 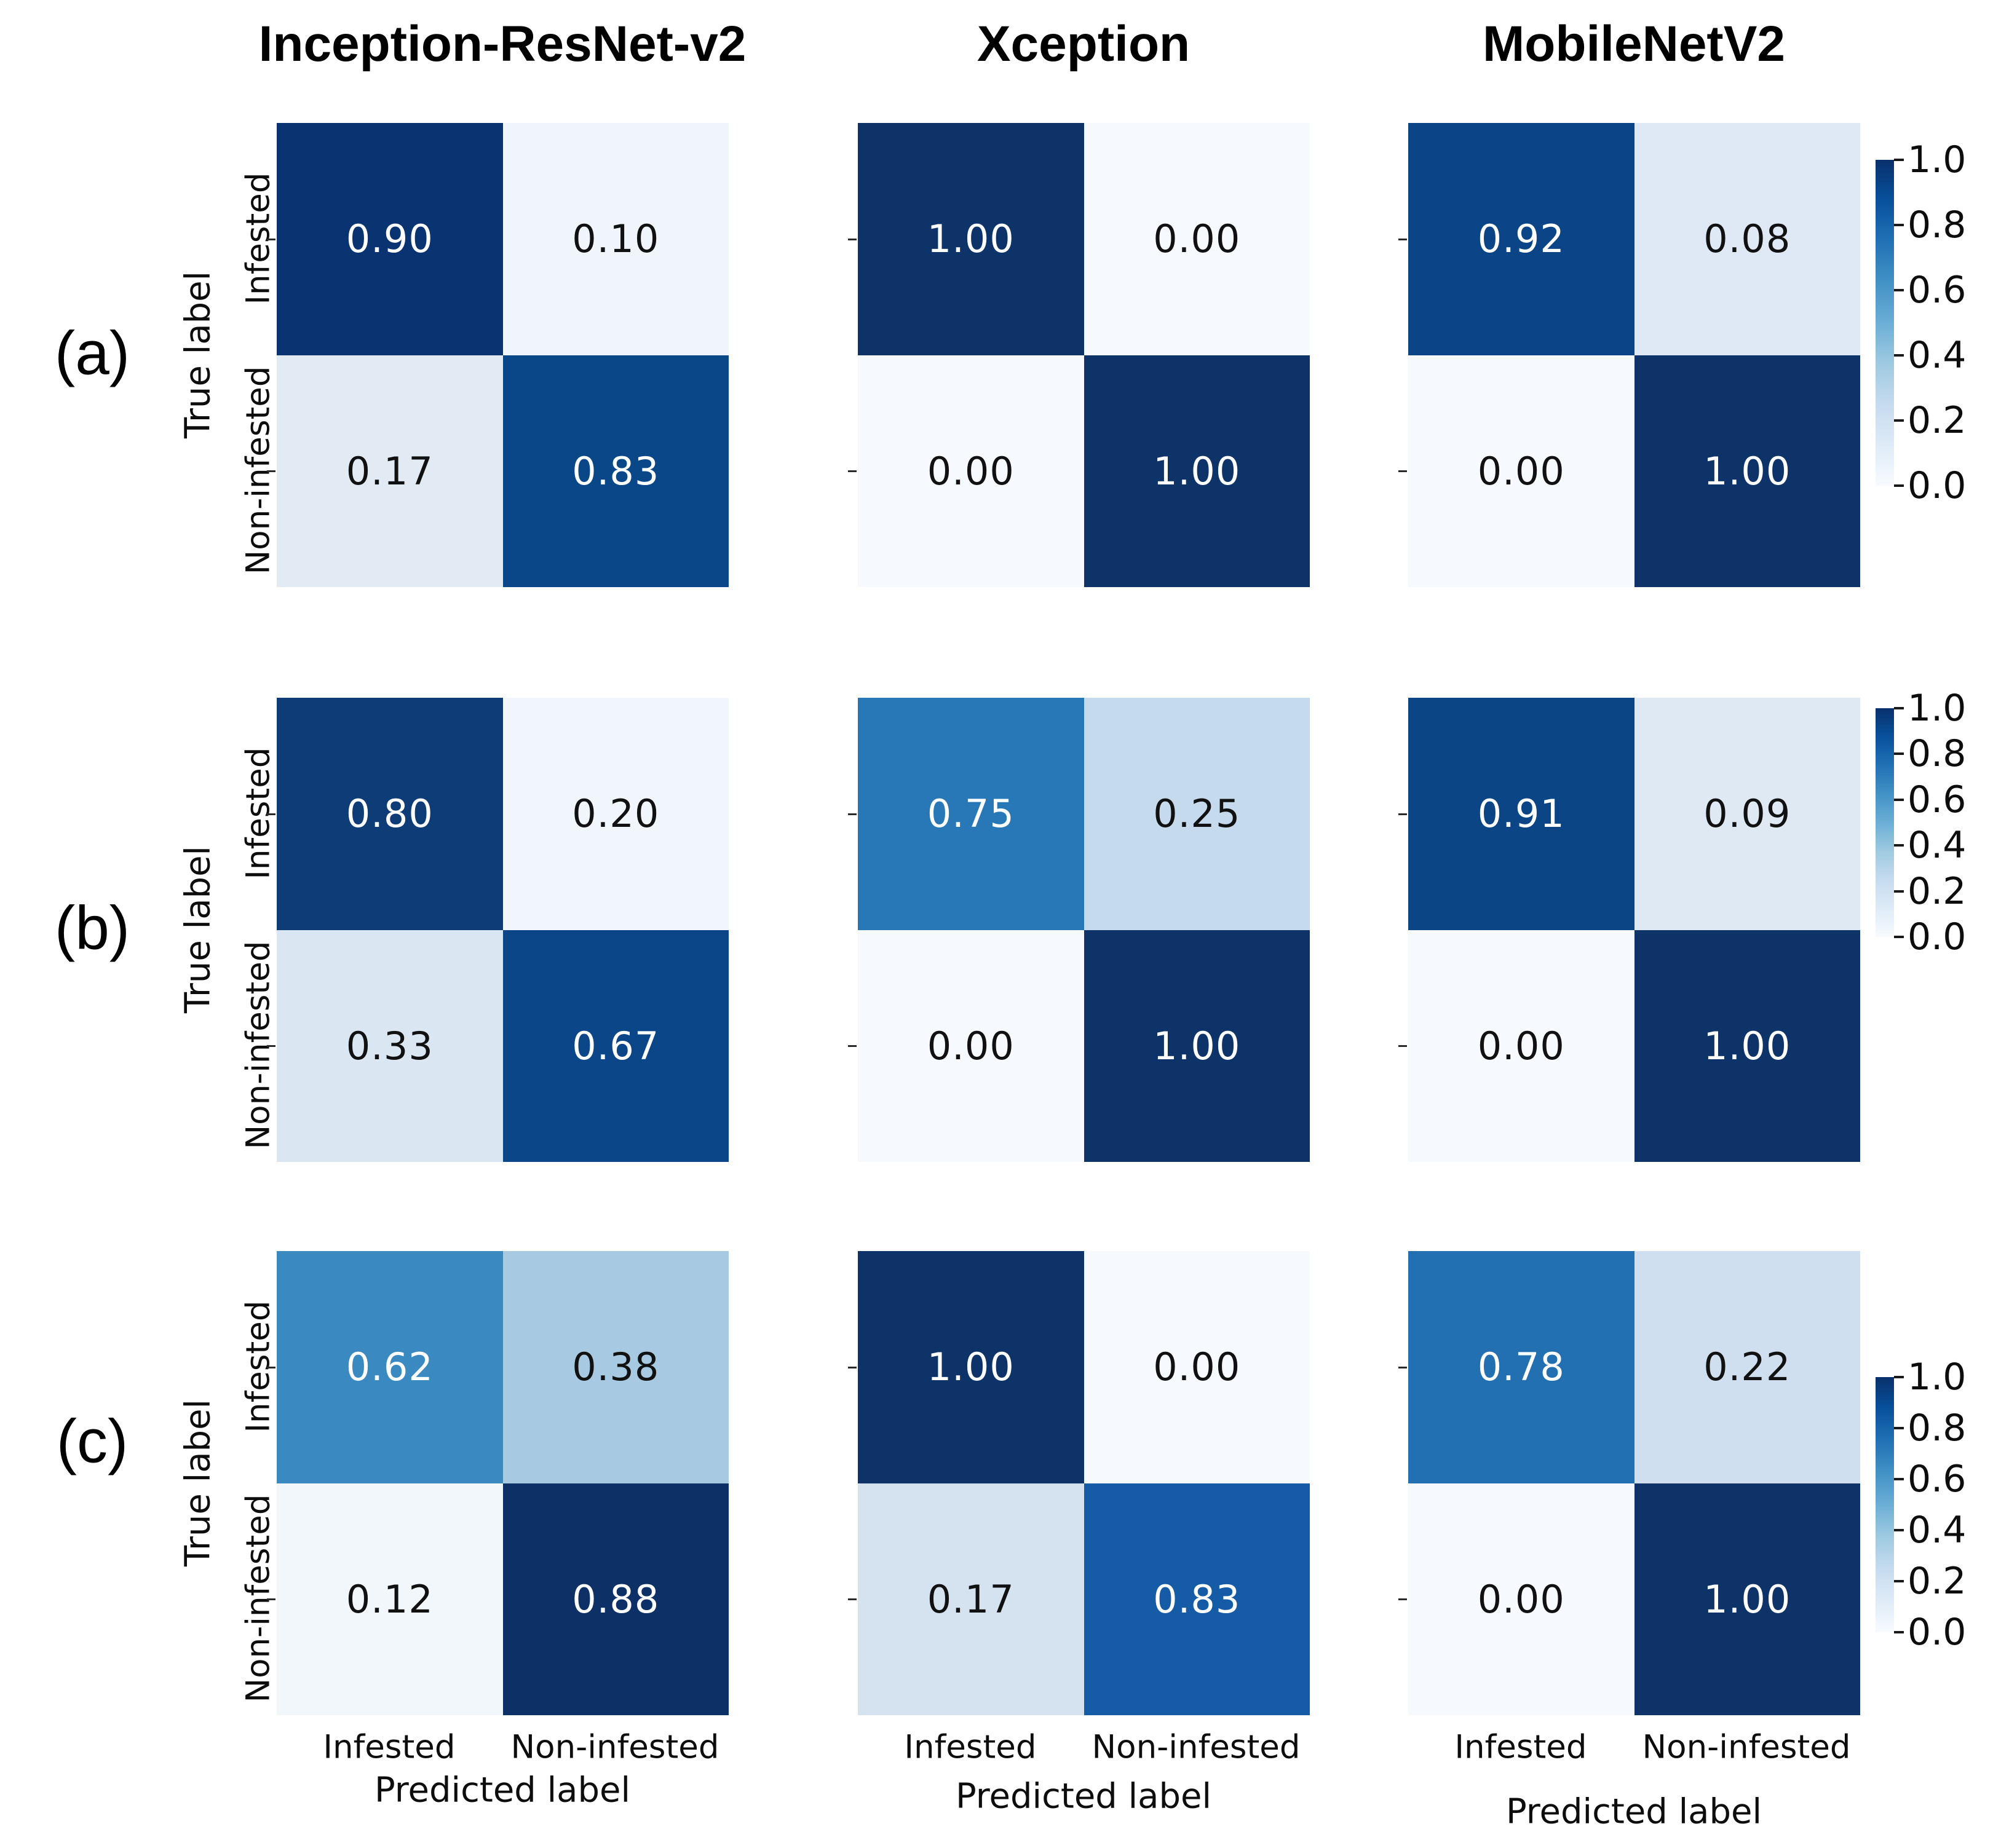 What do you see at coordinates (1747, 1367) in the screenshot?
I see `matrix-cell-r0c1: 0.22` at bounding box center [1747, 1367].